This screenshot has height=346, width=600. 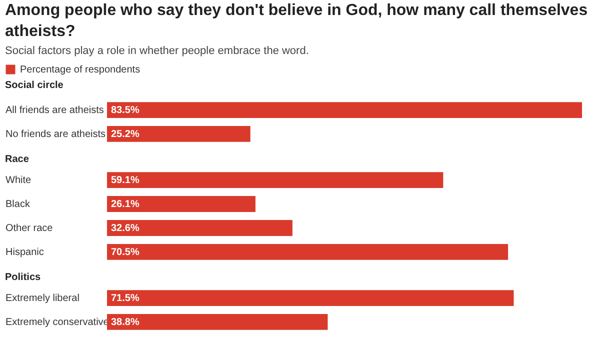 I want to click on data-label: 38.8%, so click(x=125, y=322).